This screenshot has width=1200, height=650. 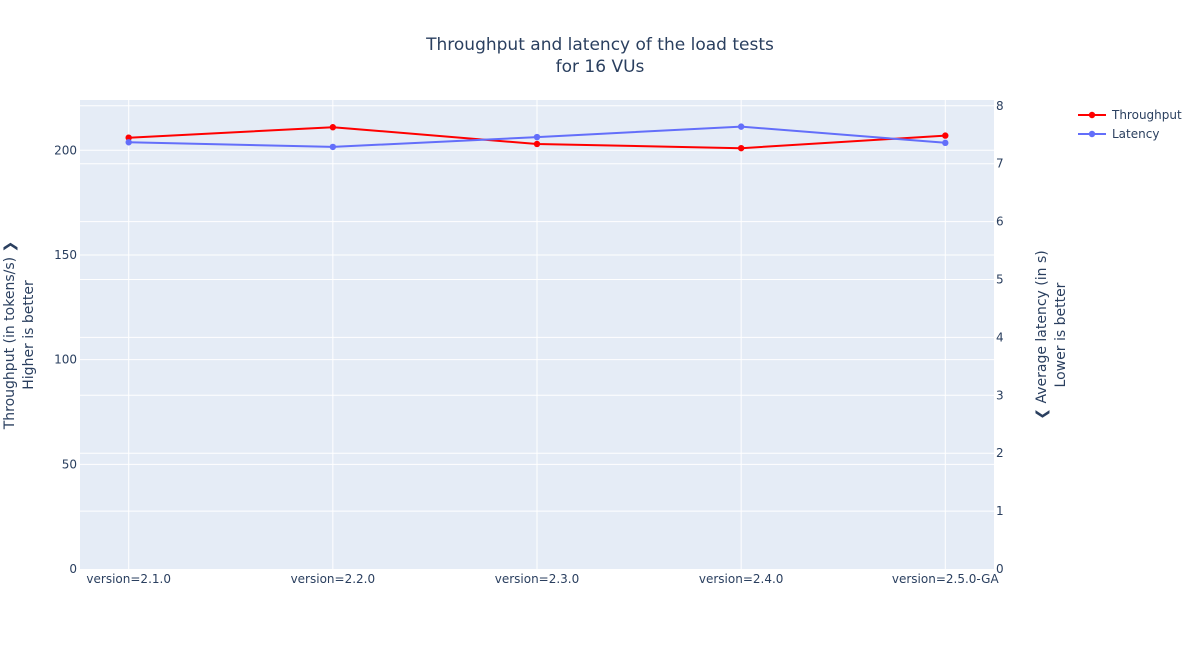 I want to click on chart-title: Throughput and latency of the load tests, so click(x=599, y=45).